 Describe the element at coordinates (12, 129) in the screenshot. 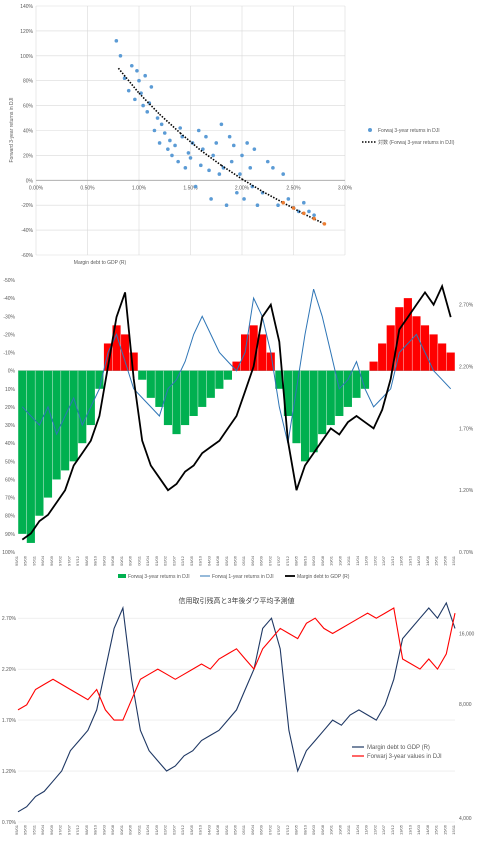

I see `y-axis-label: Forward 3-year returns in DJI` at that location.